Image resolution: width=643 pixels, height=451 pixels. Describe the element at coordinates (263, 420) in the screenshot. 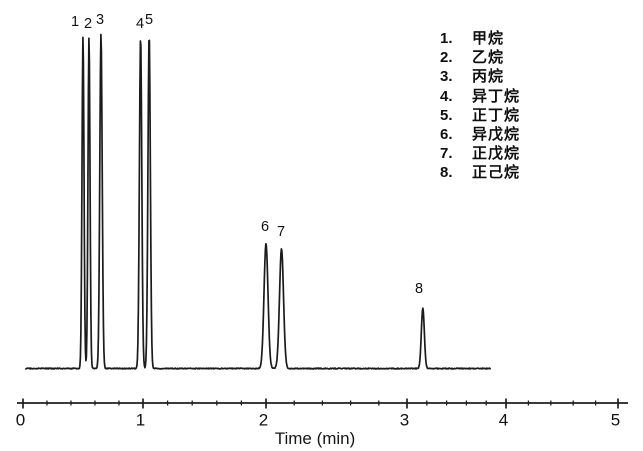

I see `x-axis-tick-label: 2` at that location.